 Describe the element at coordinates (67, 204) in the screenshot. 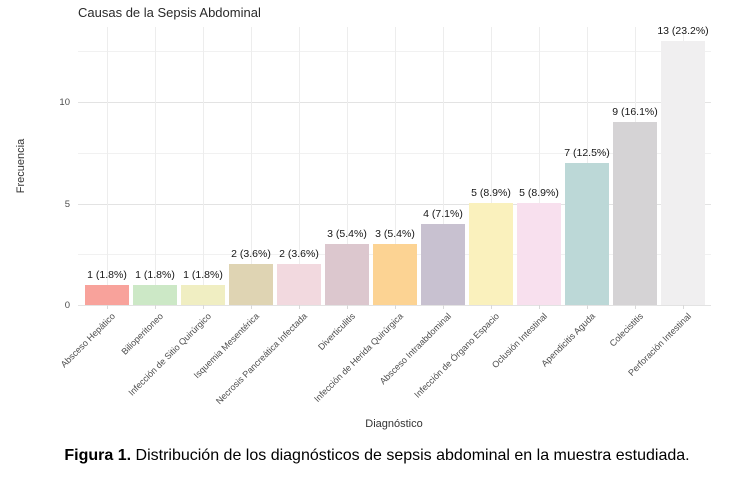

I see `y-tick-label: 5` at that location.